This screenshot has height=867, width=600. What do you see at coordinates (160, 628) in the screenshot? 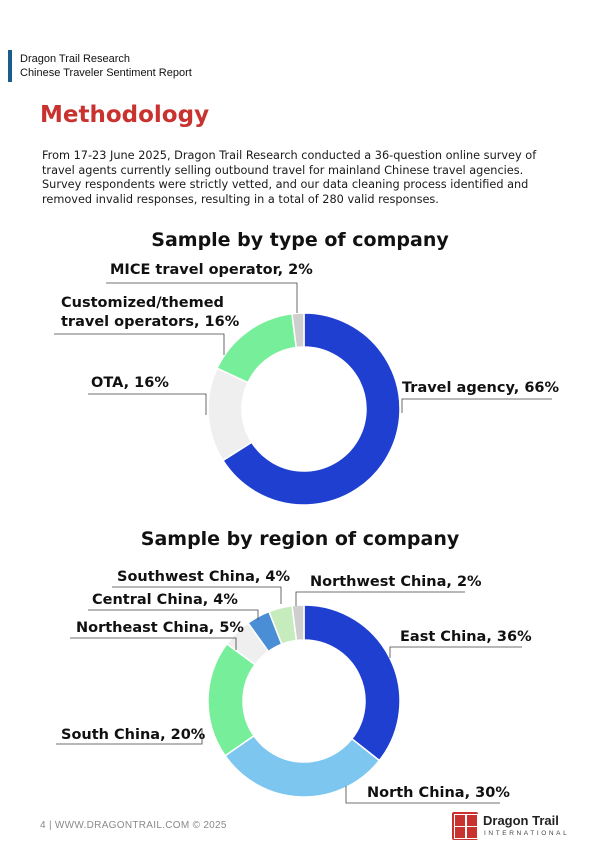
I see `label-northeast-china: Northeast China, 5%` at bounding box center [160, 628].